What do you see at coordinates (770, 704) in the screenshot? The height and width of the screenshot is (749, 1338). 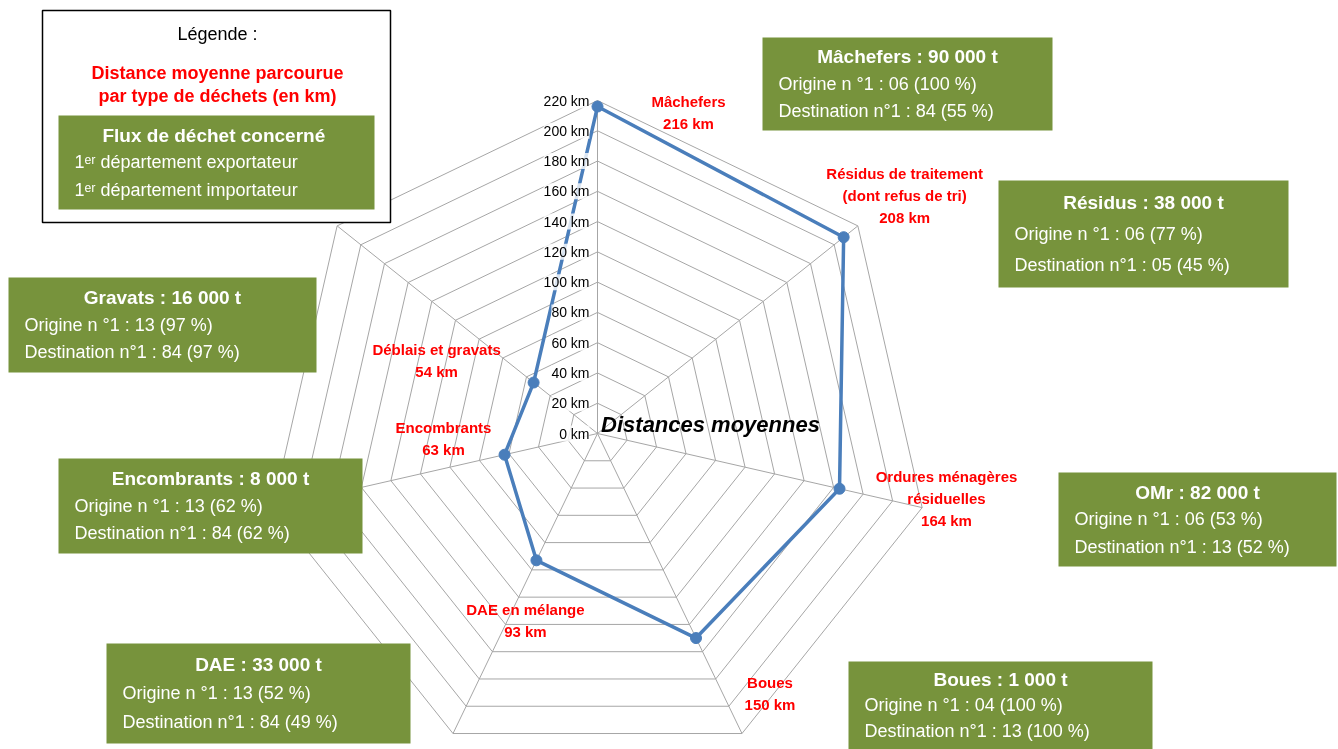 I see `text: 150 km` at bounding box center [770, 704].